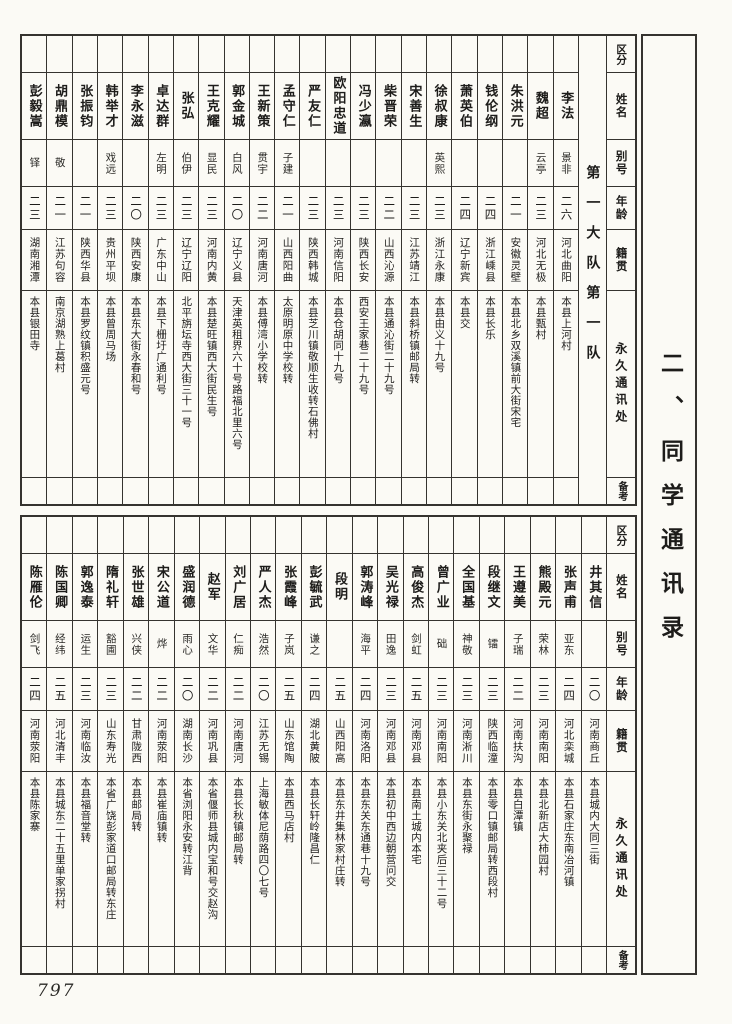  I want to click on person-column: 张振钧 二一 陕西华县 本县罗纹镇积盛元号, so click(85, 270).